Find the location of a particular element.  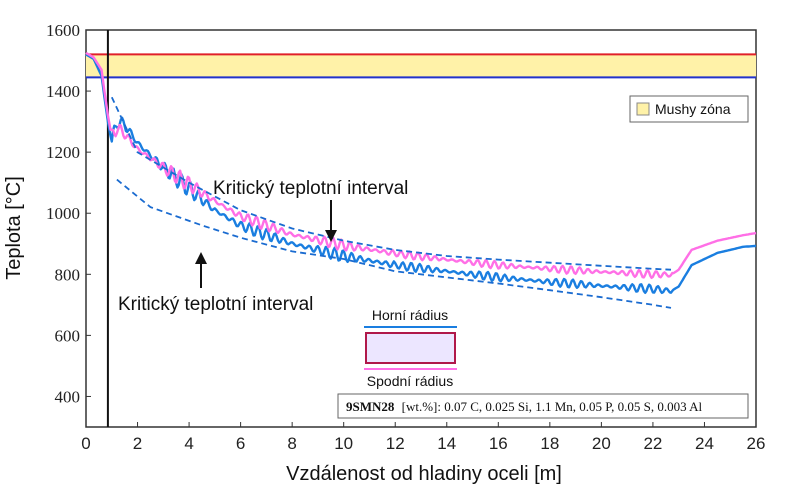

annotation-lower: Kritický teplotní interval is located at coordinates (215, 304).